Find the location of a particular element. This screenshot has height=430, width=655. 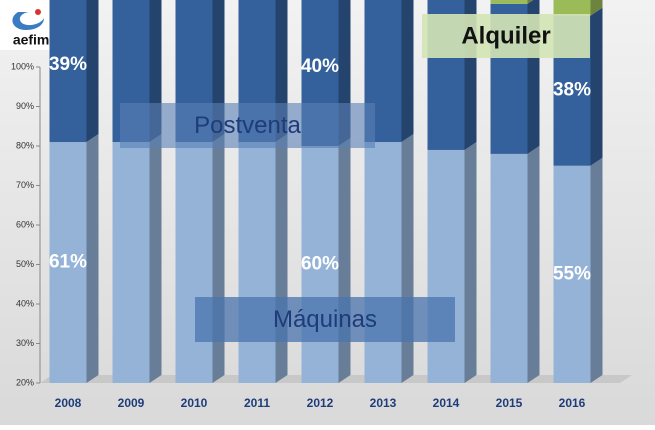

legend-label: Postventa is located at coordinates (247, 125).